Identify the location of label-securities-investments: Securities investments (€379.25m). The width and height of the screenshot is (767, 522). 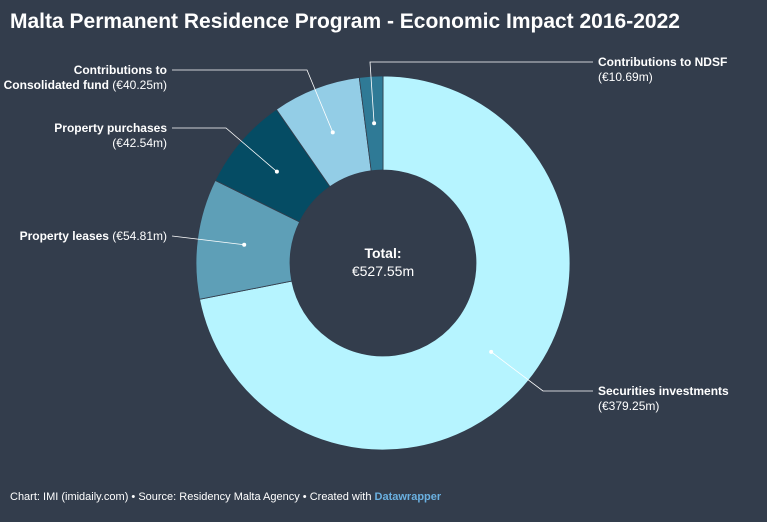
(663, 398).